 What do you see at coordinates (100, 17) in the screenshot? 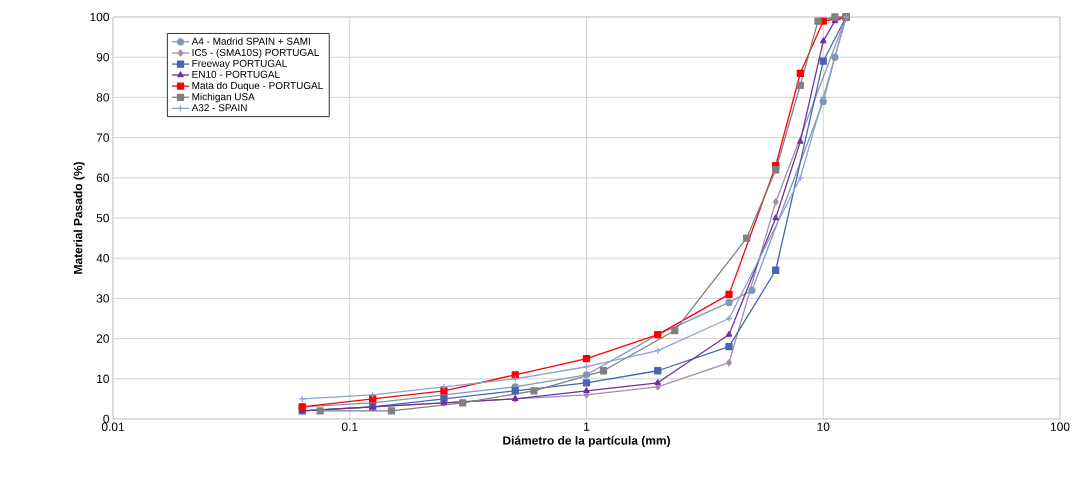
I see `y-tick-label: 100` at bounding box center [100, 17].